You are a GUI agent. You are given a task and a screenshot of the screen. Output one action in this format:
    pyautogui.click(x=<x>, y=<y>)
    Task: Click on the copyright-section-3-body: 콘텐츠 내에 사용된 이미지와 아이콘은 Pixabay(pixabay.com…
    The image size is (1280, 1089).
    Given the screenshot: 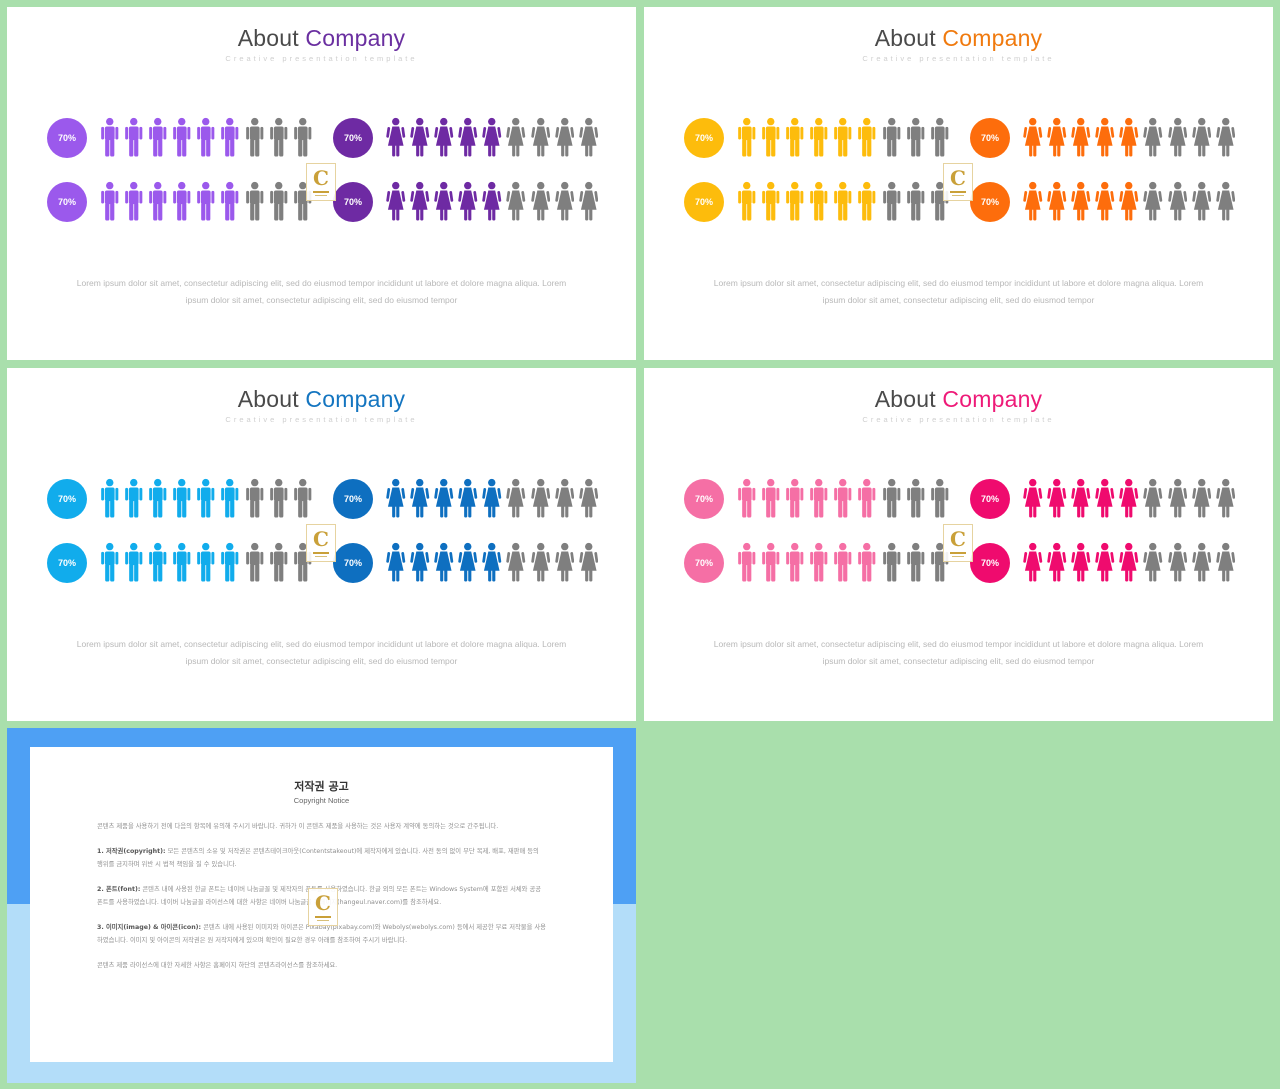 What is the action you would take?
    pyautogui.click(x=321, y=934)
    